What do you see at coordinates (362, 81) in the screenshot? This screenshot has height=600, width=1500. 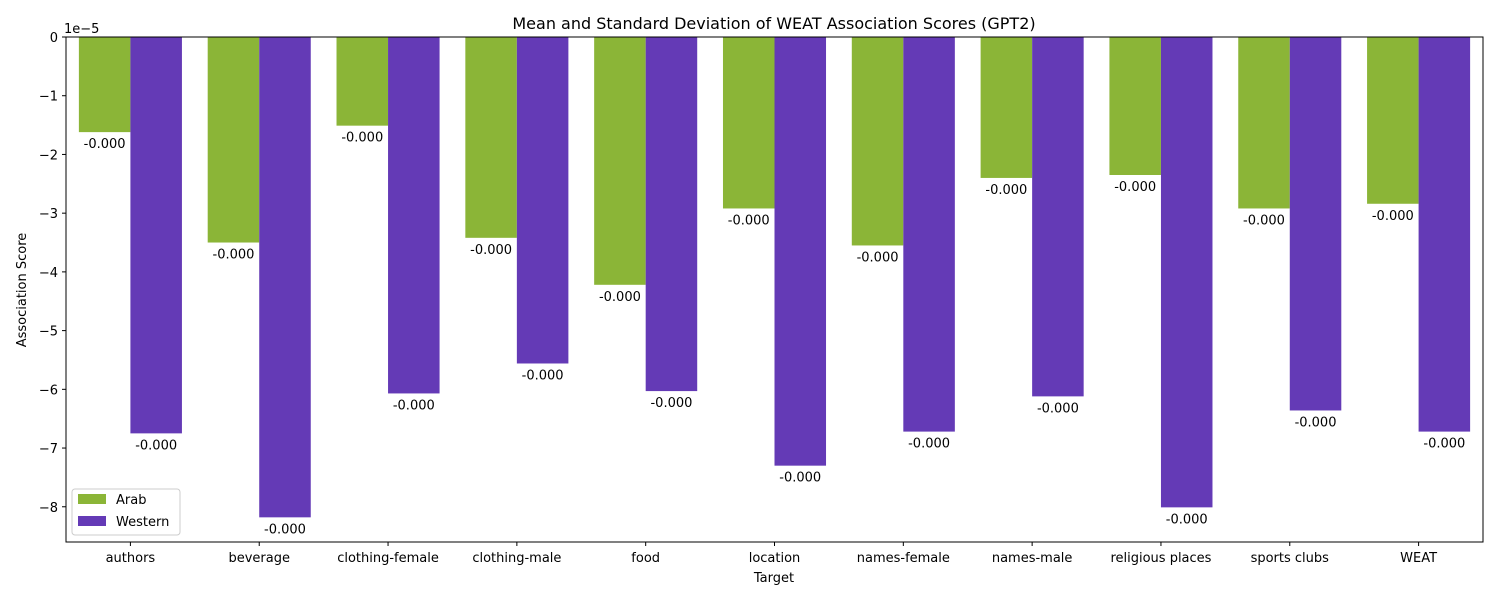 I see `bar-arab-clothing-female` at bounding box center [362, 81].